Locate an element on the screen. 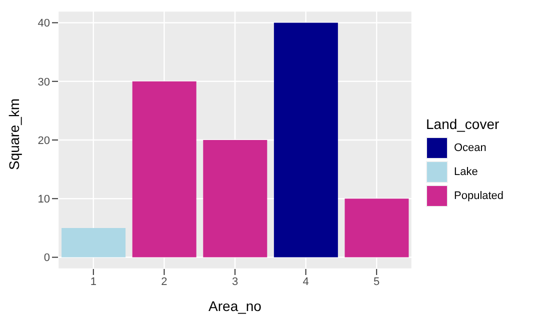 The width and height of the screenshot is (540, 324). y-tick-label: 20 is located at coordinates (44, 140).